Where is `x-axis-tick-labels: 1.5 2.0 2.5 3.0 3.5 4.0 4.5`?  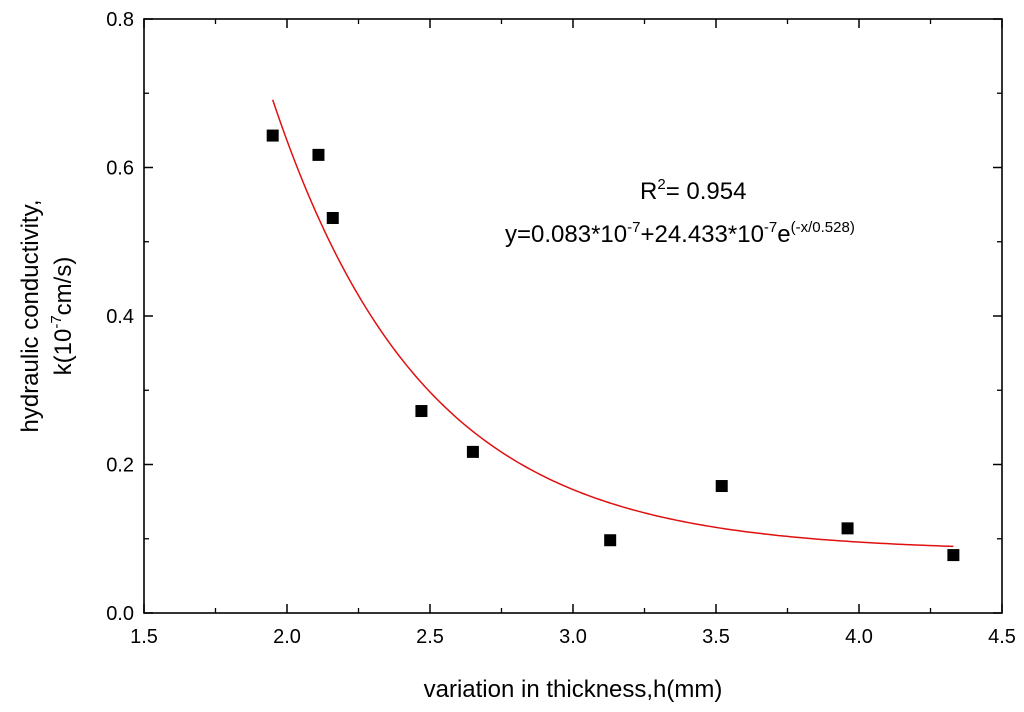
x-axis-tick-labels: 1.5 2.0 2.5 3.0 3.5 4.0 4.5 is located at coordinates (573, 637).